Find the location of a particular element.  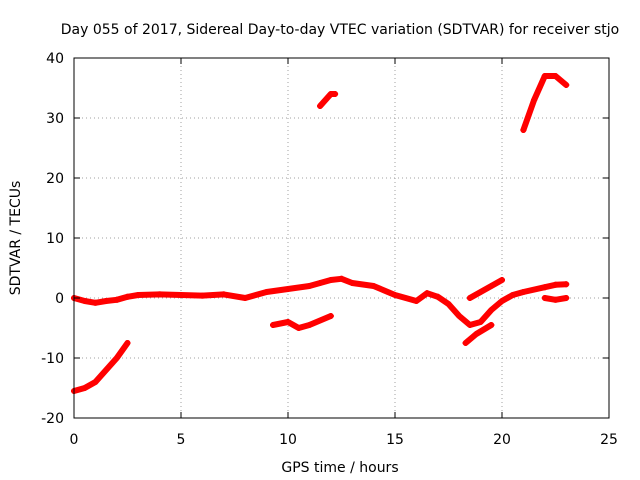

x-tick-label: 15 is located at coordinates (395, 440).